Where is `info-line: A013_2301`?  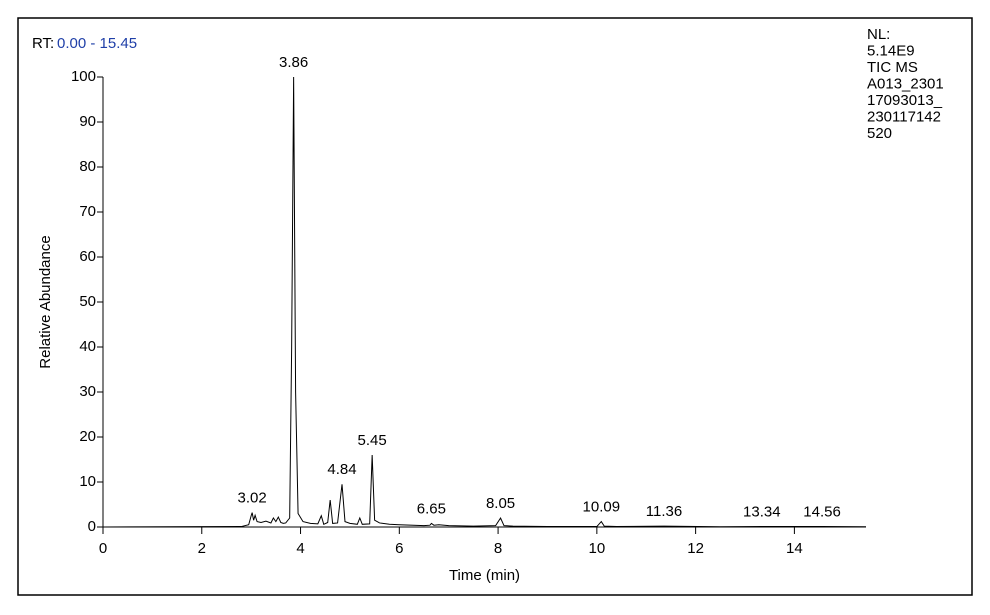 info-line: A013_2301 is located at coordinates (905, 83).